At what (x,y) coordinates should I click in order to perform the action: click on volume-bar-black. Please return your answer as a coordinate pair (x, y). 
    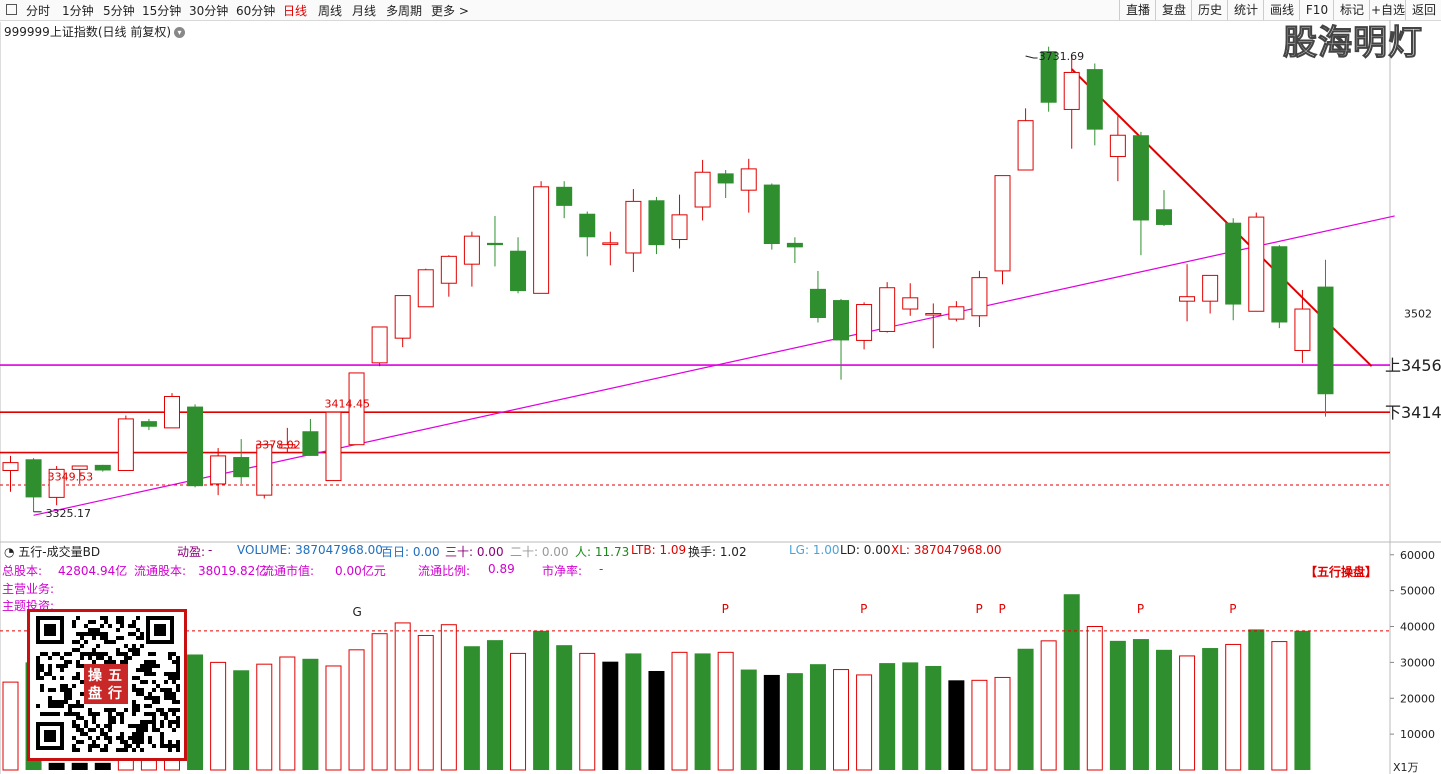
    Looking at the image, I should click on (610, 715).